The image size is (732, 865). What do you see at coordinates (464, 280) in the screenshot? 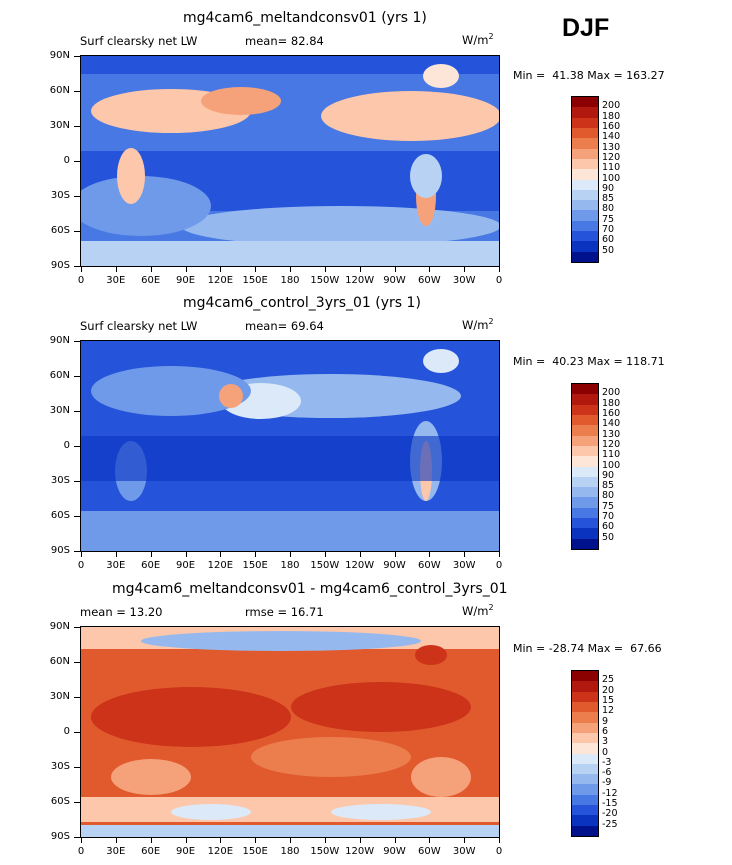
I see `panel-1-xtick-label: 30W` at bounding box center [464, 280].